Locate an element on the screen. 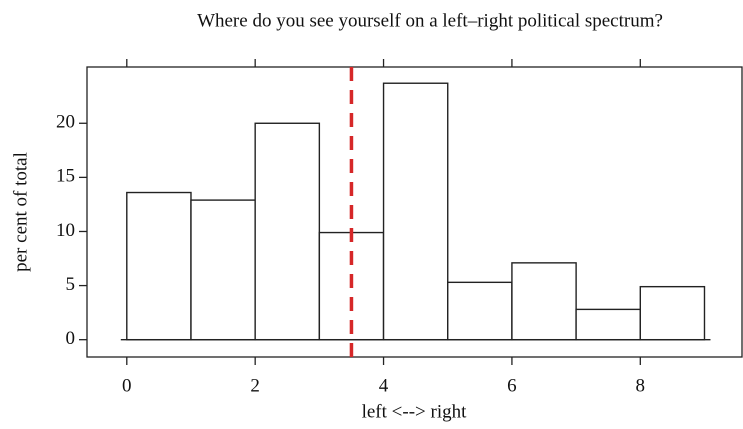 The height and width of the screenshot is (429, 743). y-tick-label: 5 is located at coordinates (71, 284).